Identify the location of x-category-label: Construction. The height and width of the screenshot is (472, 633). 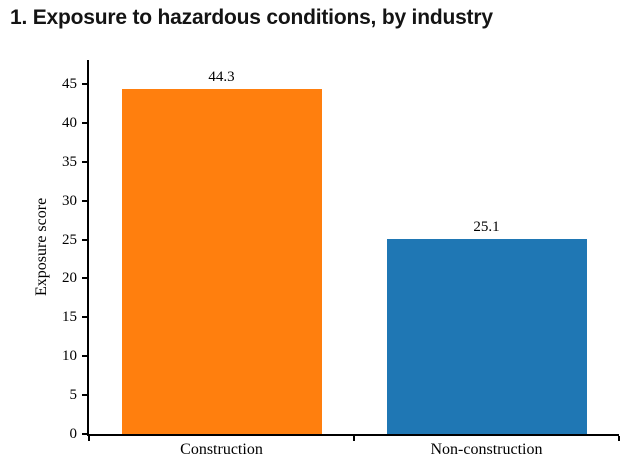
(221, 449).